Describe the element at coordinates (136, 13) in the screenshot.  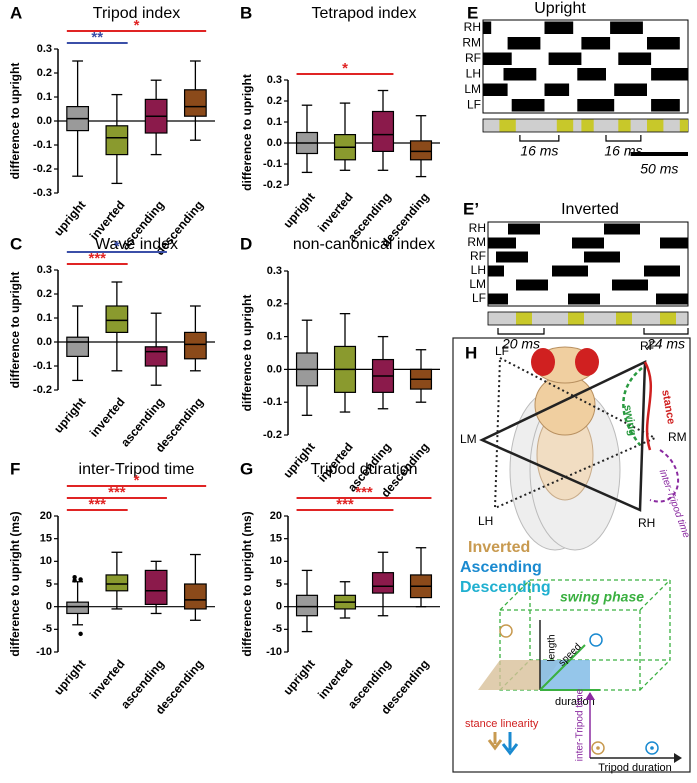
I see `panel-title: Tripod index` at that location.